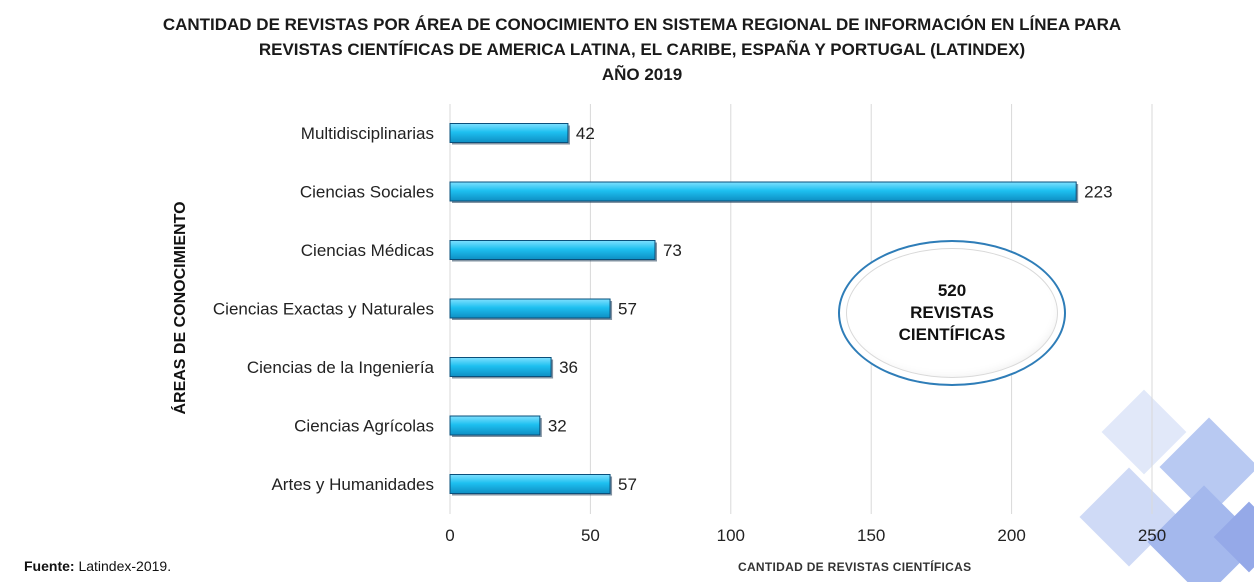 Image resolution: width=1254 pixels, height=582 pixels. What do you see at coordinates (341, 367) in the screenshot?
I see `category-label: Ciencias de la Ingeniería` at bounding box center [341, 367].